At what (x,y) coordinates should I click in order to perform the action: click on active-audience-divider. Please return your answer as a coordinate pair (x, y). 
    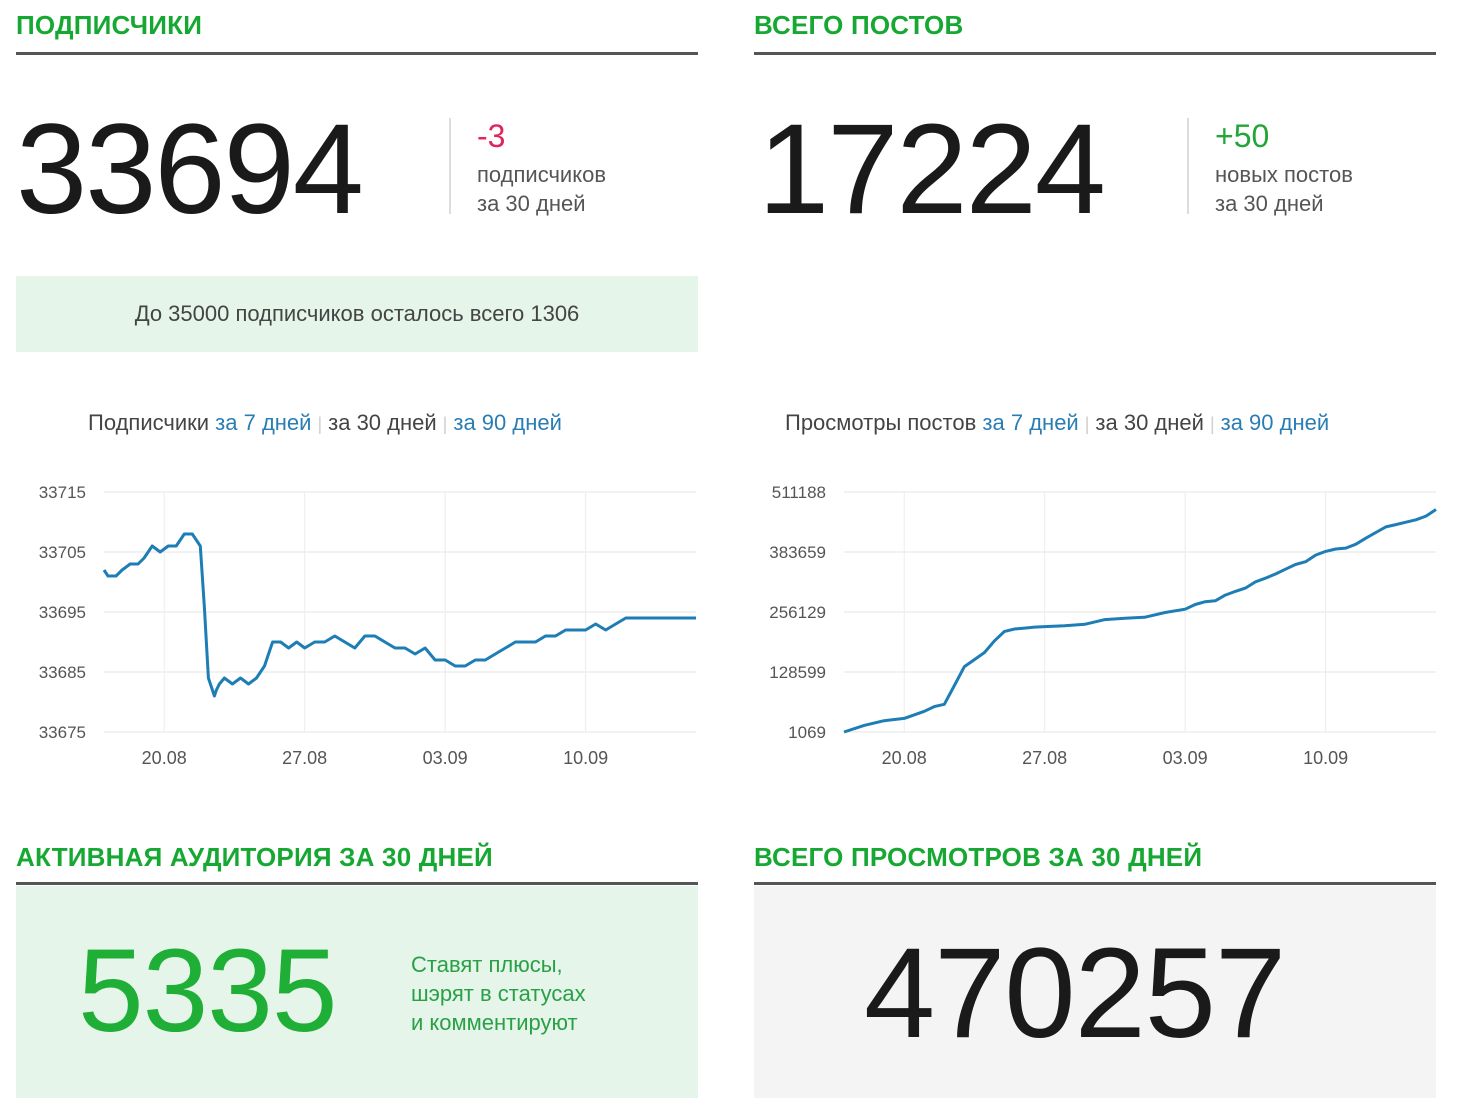
    Looking at the image, I should click on (357, 883).